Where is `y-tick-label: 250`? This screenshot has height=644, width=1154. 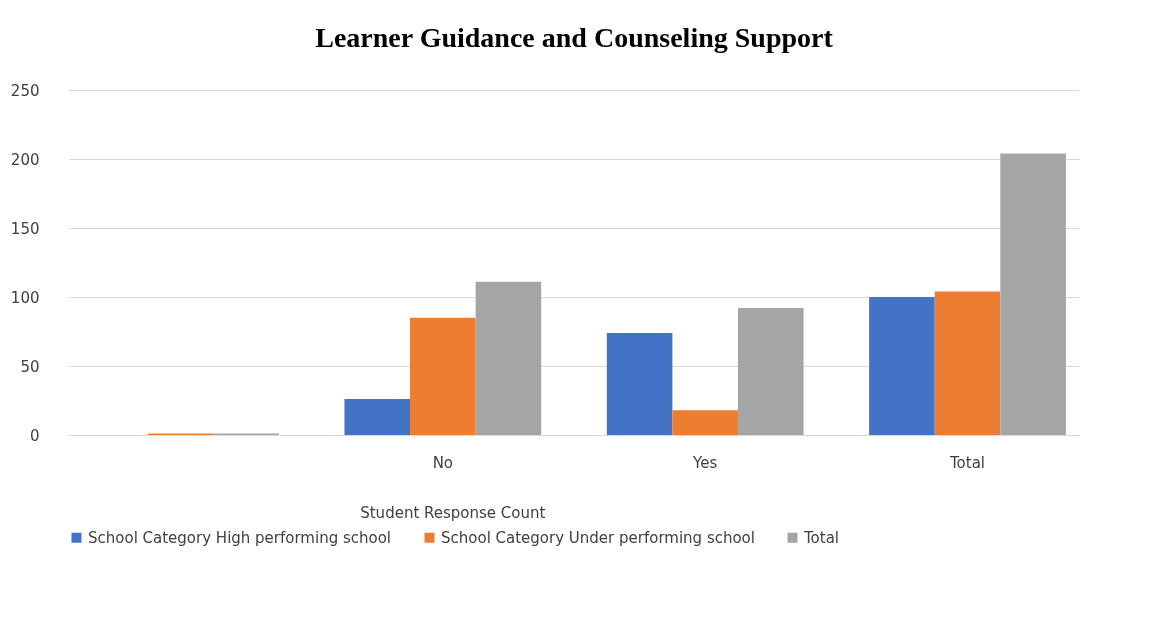 y-tick-label: 250 is located at coordinates (25, 90).